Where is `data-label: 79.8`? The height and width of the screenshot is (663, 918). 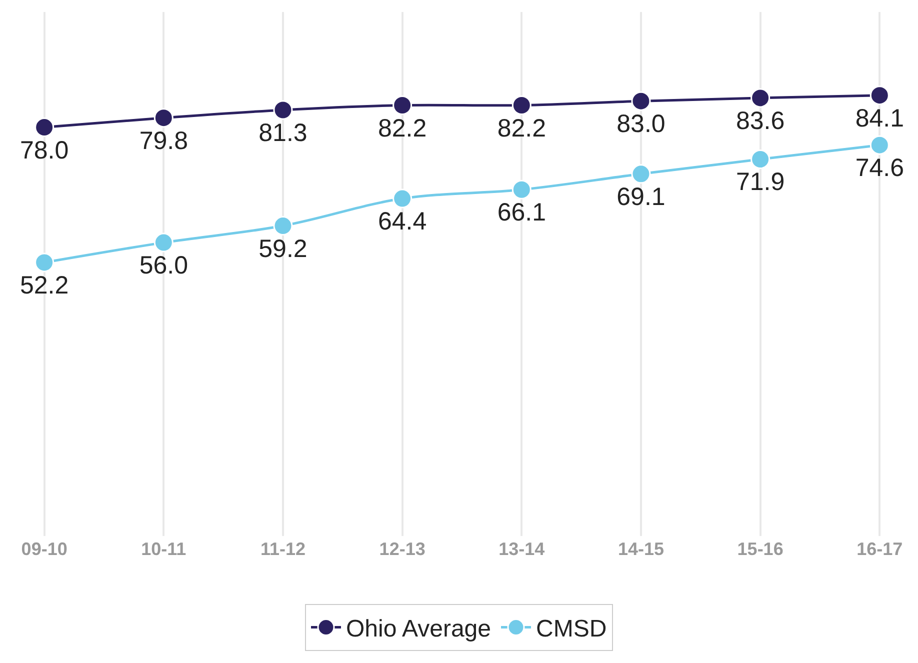
data-label: 79.8 is located at coordinates (163, 140).